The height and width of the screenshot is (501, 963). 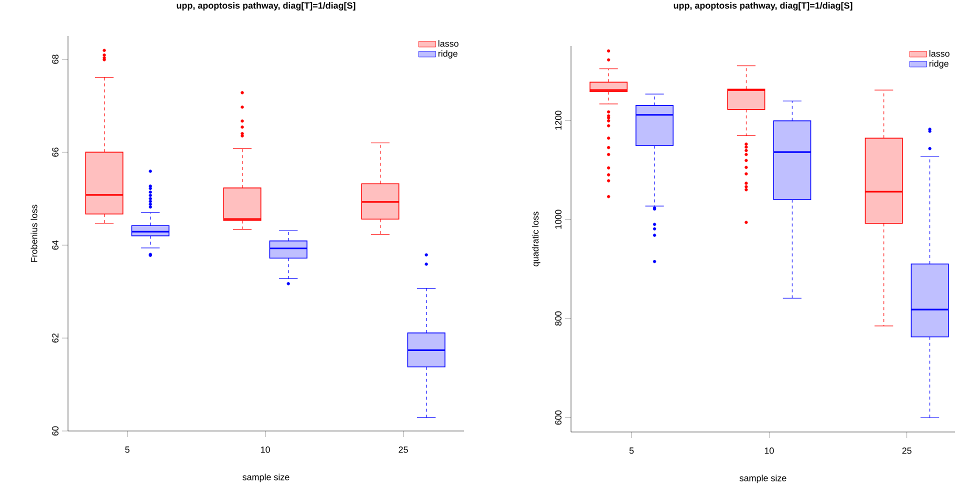 What do you see at coordinates (558, 417) in the screenshot?
I see `y-tick-label: 600` at bounding box center [558, 417].